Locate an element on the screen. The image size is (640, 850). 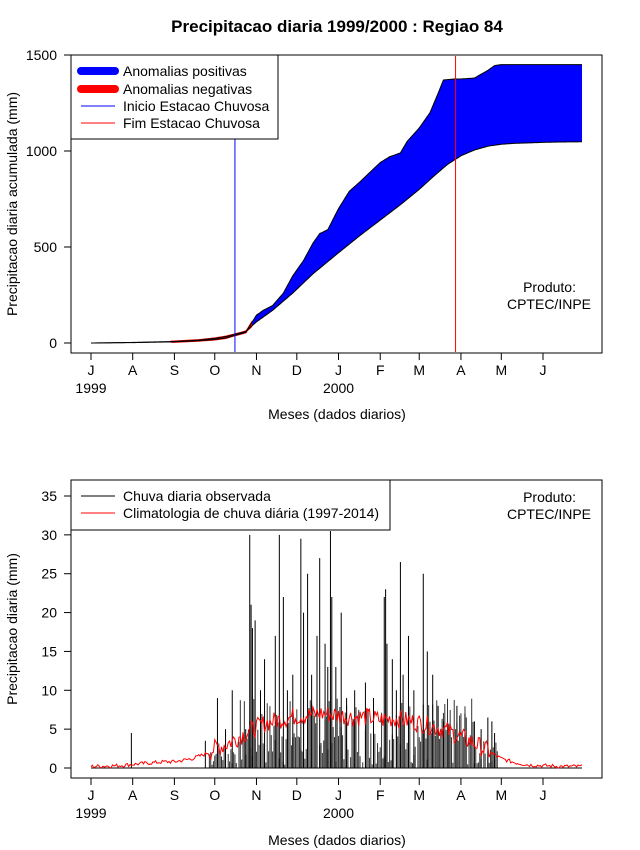
y-axis-label: Precipitacao diaria acumulada (mm) is located at coordinates (12, 204).